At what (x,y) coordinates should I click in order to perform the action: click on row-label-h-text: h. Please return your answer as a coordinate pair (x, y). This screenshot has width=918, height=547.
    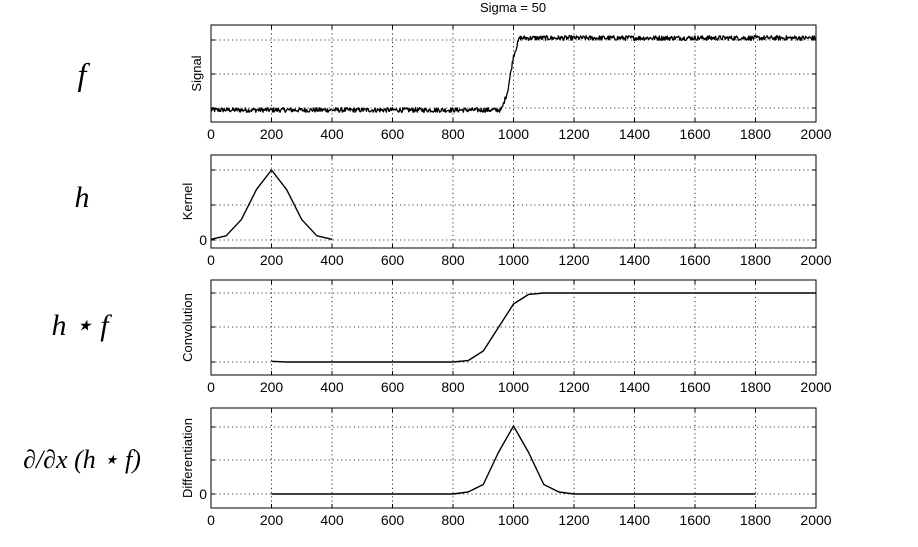
    Looking at the image, I should click on (82, 197).